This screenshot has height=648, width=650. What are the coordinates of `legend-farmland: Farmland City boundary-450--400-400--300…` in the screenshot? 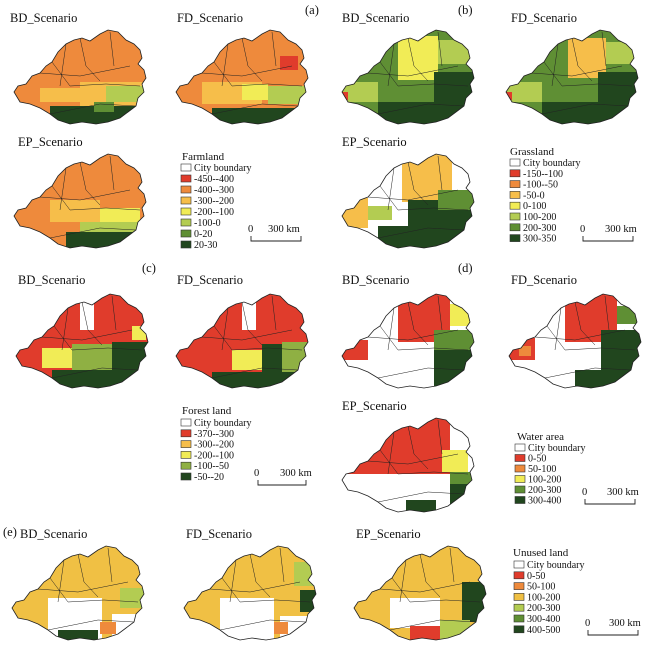 It's located at (216, 201).